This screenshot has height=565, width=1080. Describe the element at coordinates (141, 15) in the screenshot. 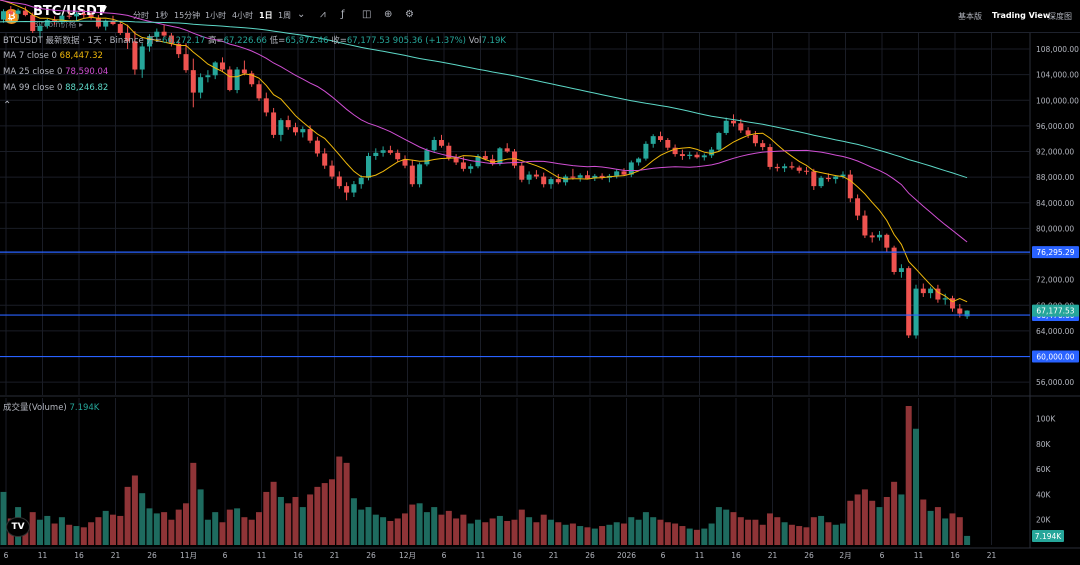

I see `timeframe-tick: 分时` at that location.